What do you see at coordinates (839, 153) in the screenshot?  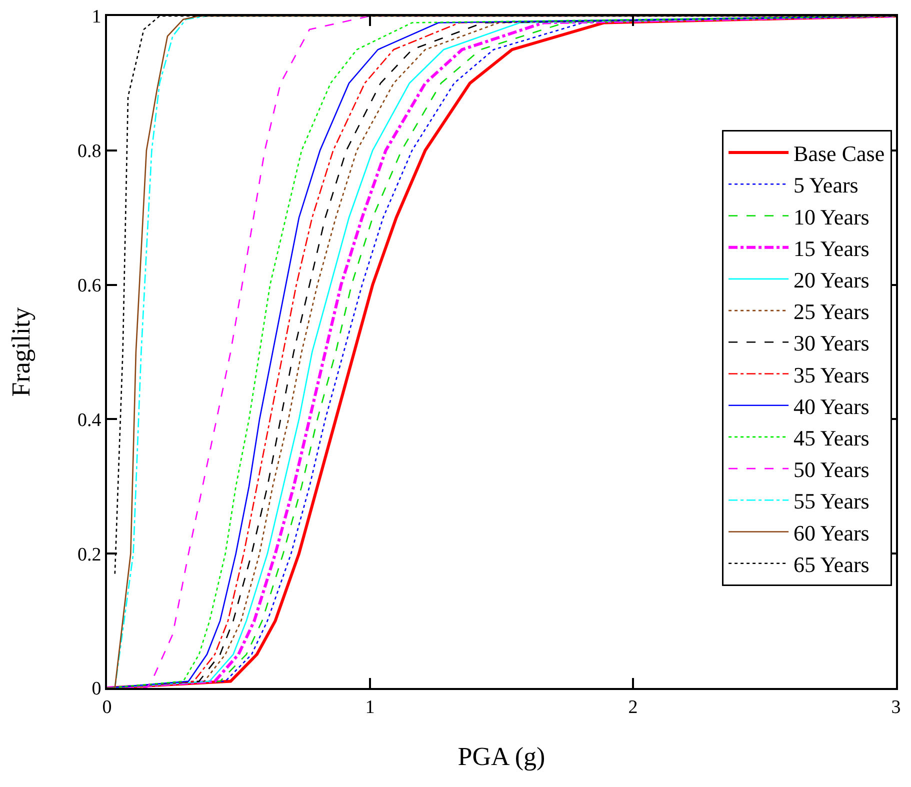 I see `legend-label: Base Case` at bounding box center [839, 153].